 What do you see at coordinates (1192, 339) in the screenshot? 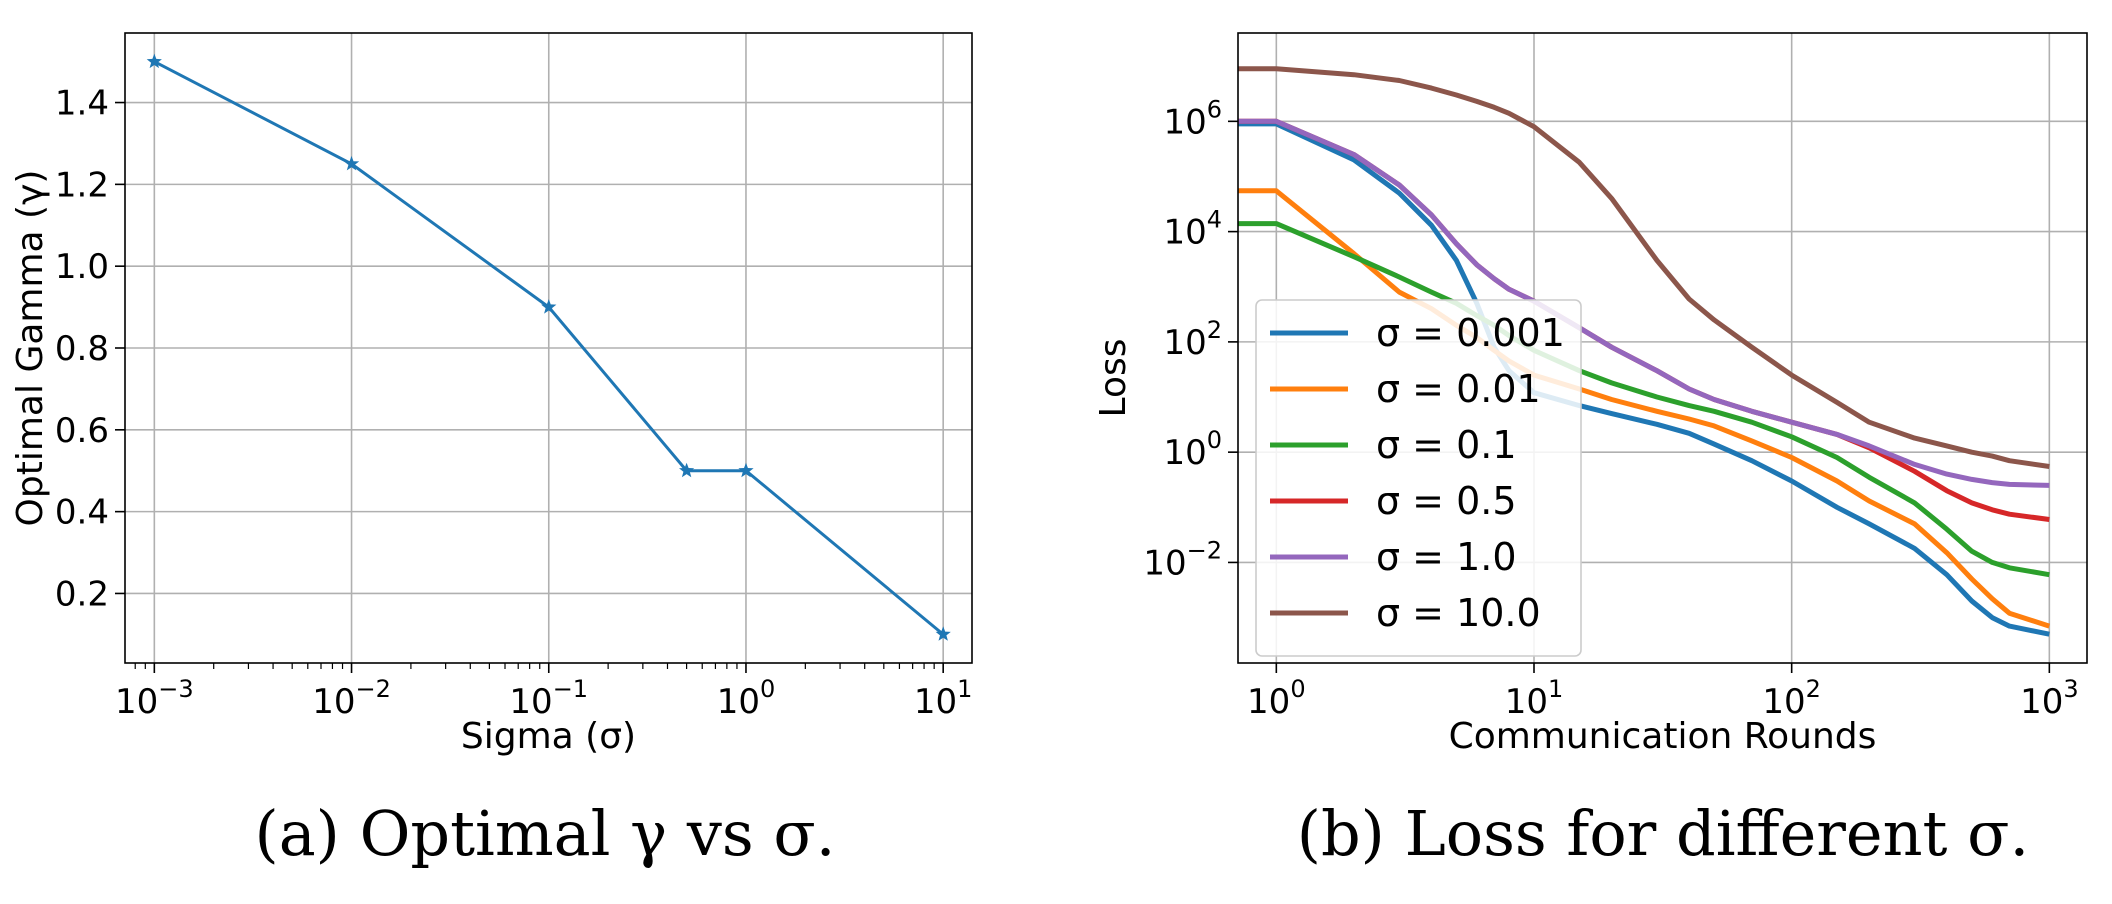
I see `y-tick-label-2: 10²` at bounding box center [1192, 339].